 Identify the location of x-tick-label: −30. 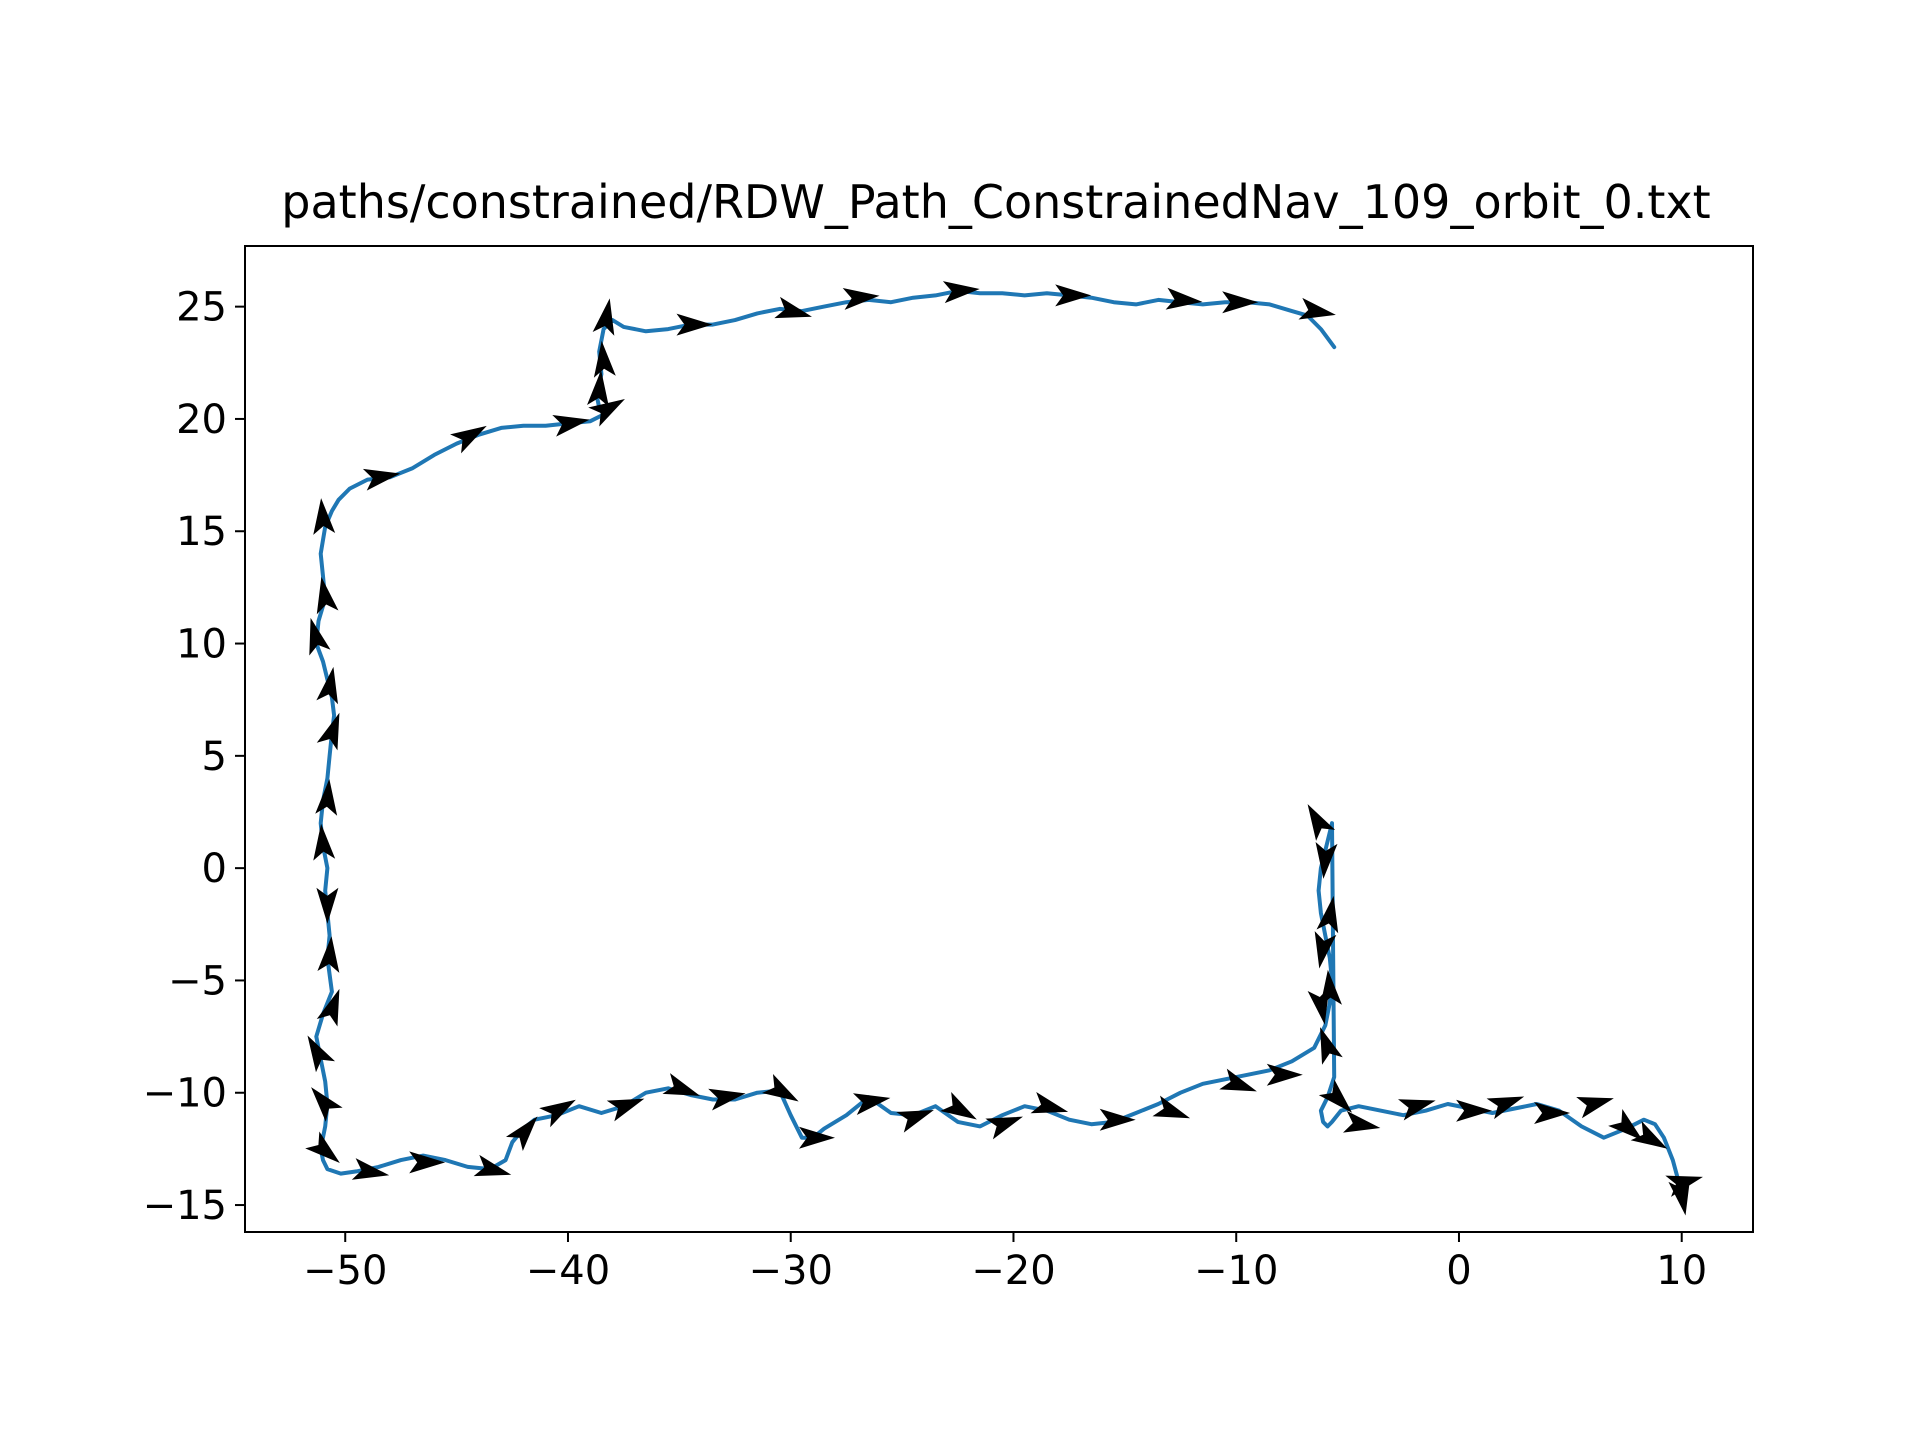
(791, 1271).